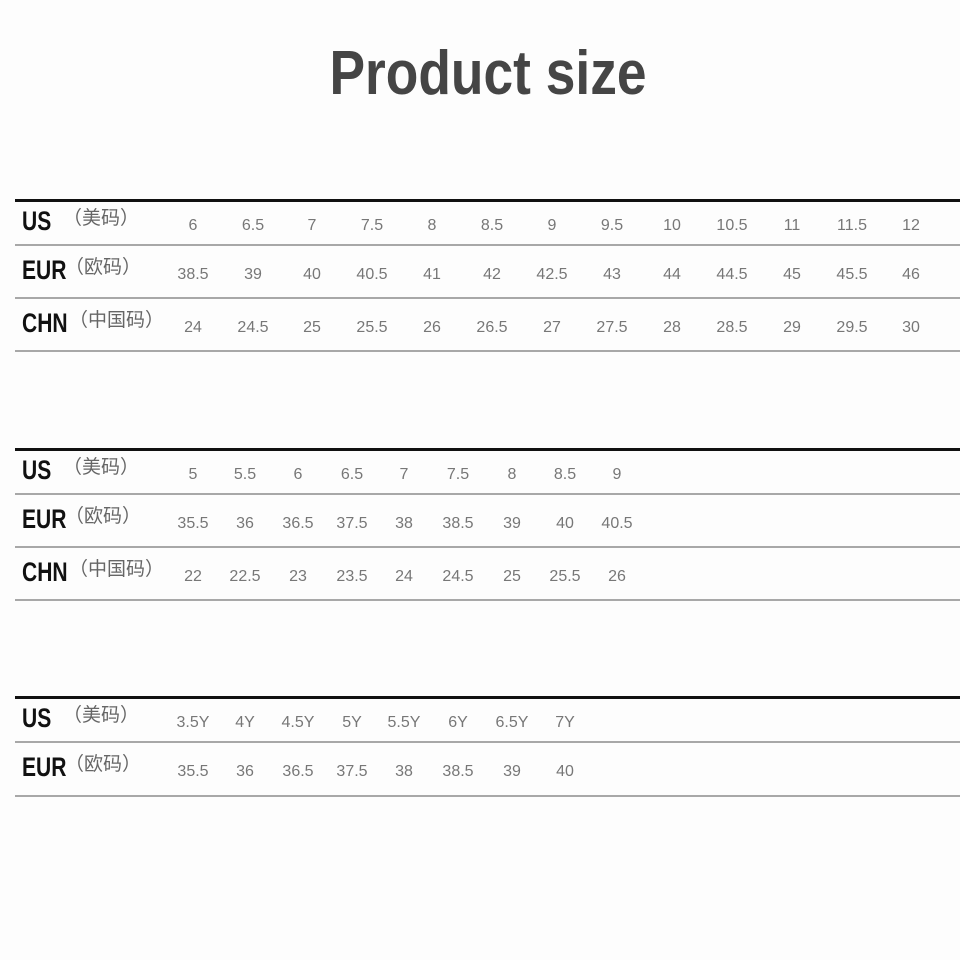 This screenshot has width=960, height=960. I want to click on size-cell: 44.5, so click(732, 274).